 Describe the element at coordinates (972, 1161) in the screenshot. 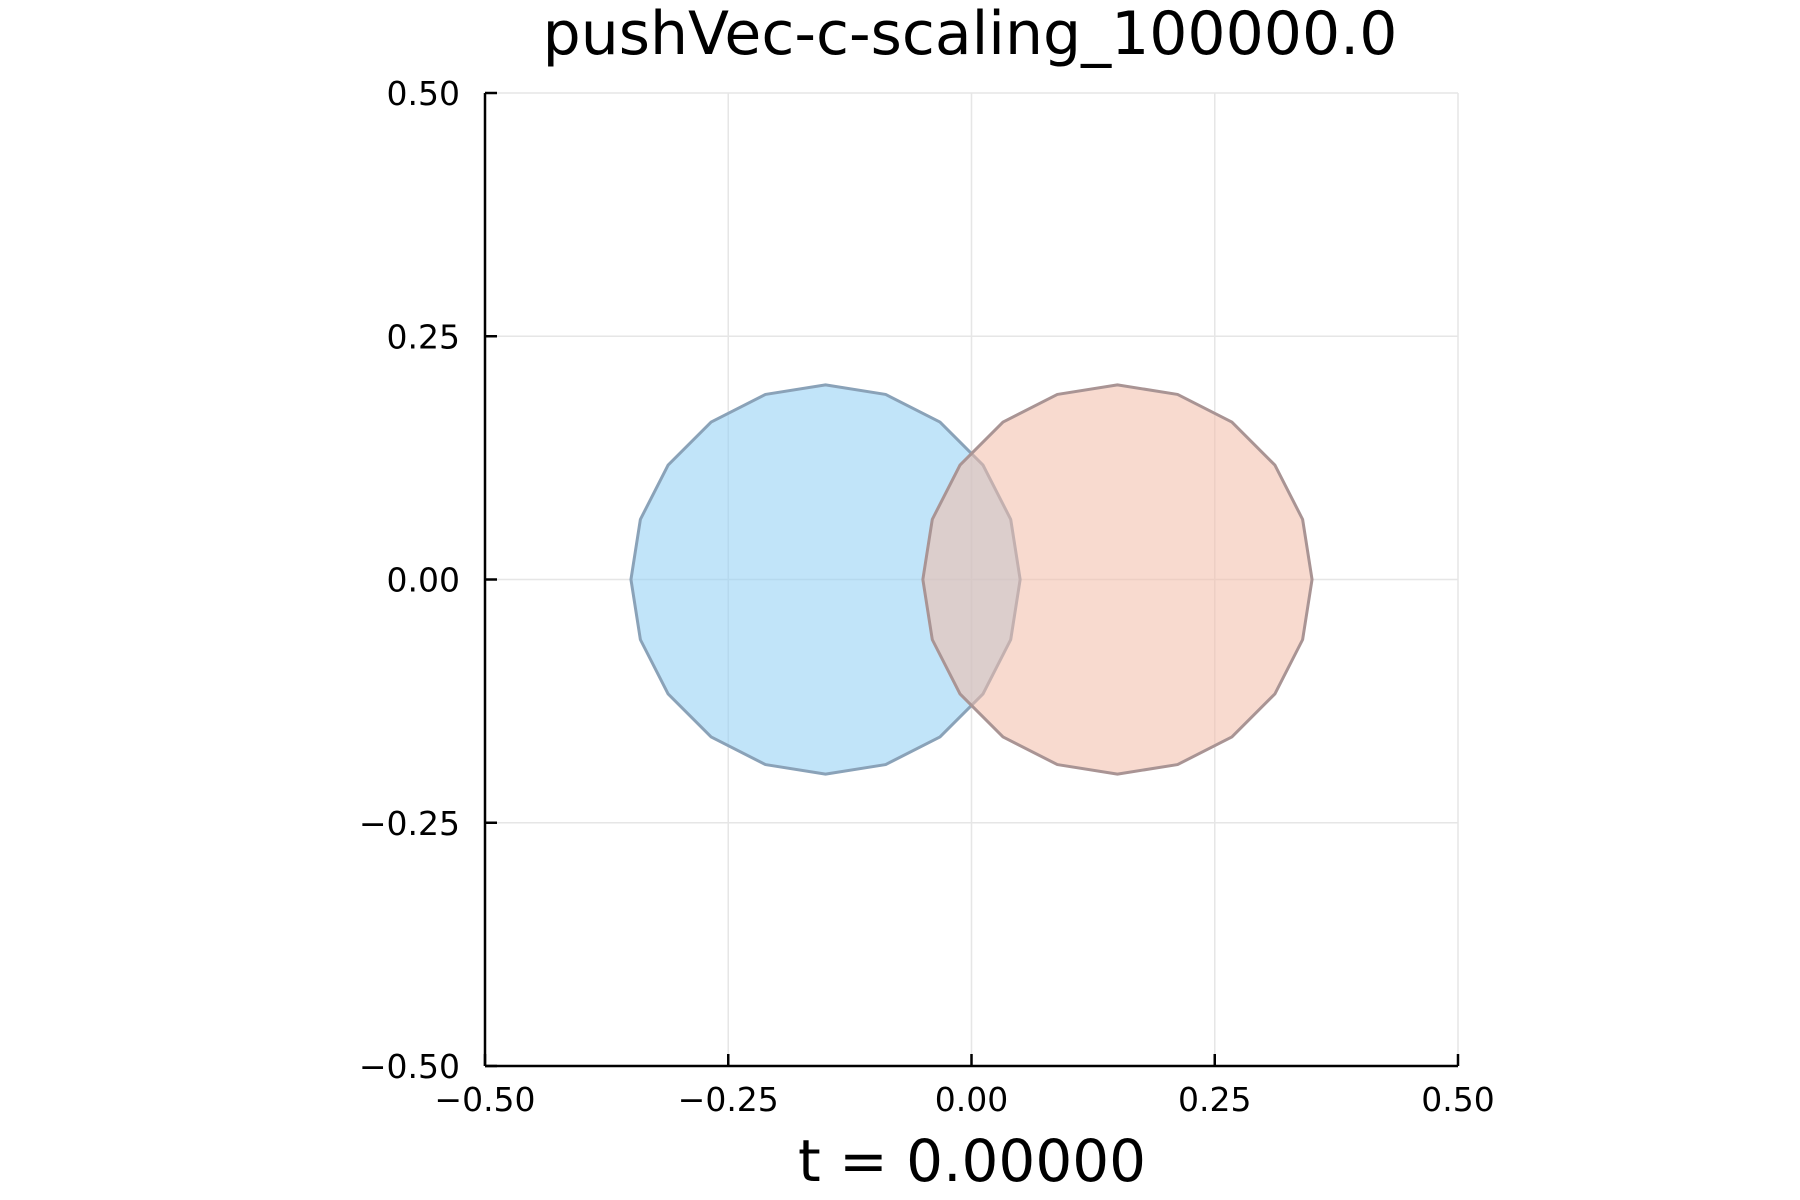

I see `x-axis-label: t = 0.00000` at that location.